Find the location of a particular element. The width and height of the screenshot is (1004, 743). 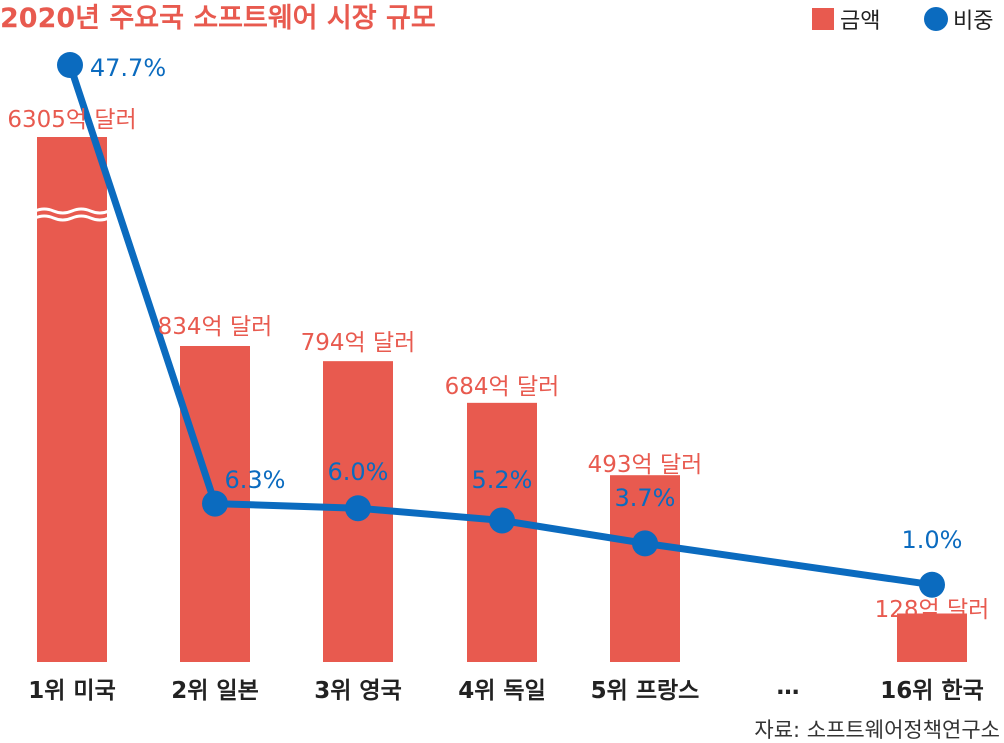

chart-title: 2020년 주요국 소프트웨어 시장 규모 is located at coordinates (218, 18).